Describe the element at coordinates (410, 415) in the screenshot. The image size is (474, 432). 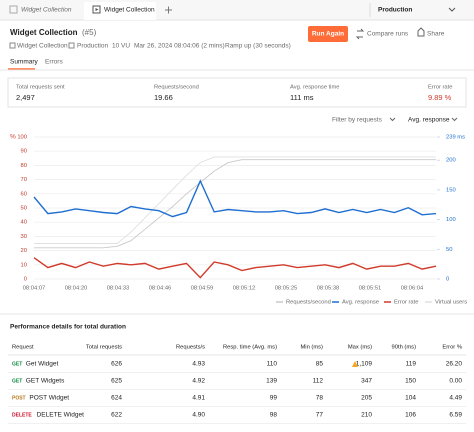
I see `cell: 106` at that location.